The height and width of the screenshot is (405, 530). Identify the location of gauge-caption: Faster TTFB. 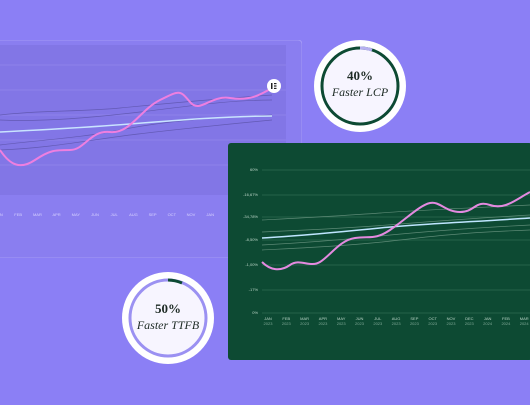
(168, 325).